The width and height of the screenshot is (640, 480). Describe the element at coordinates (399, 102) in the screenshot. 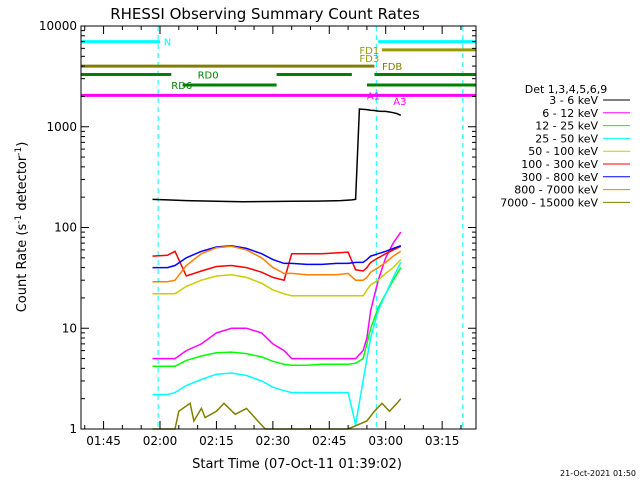

I see `flag-label: A3` at that location.